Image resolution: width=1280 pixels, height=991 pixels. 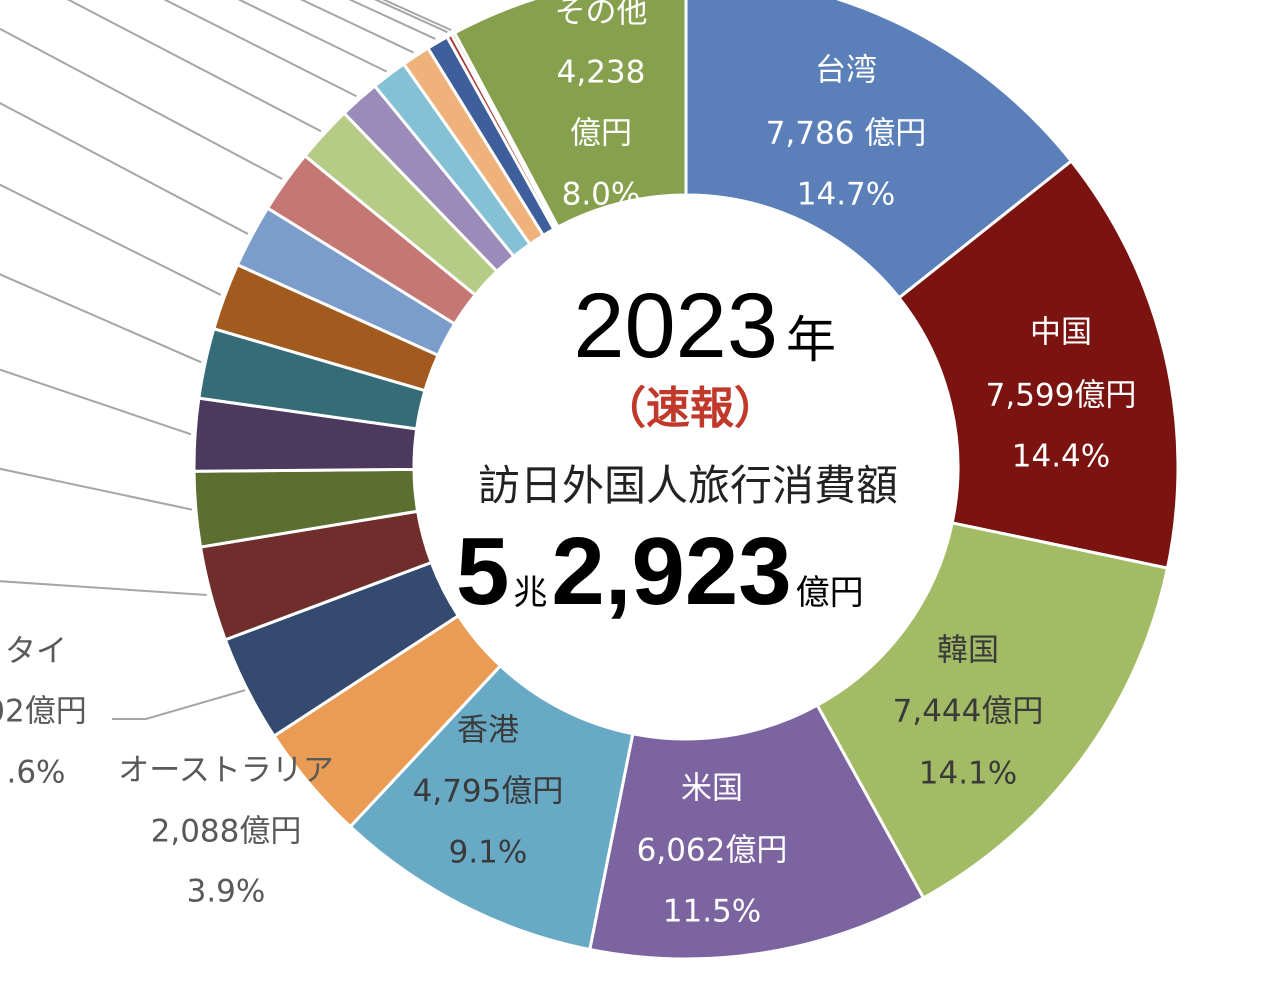 What do you see at coordinates (811, 340) in the screenshot?
I see `center-year-unit: 年` at bounding box center [811, 340].